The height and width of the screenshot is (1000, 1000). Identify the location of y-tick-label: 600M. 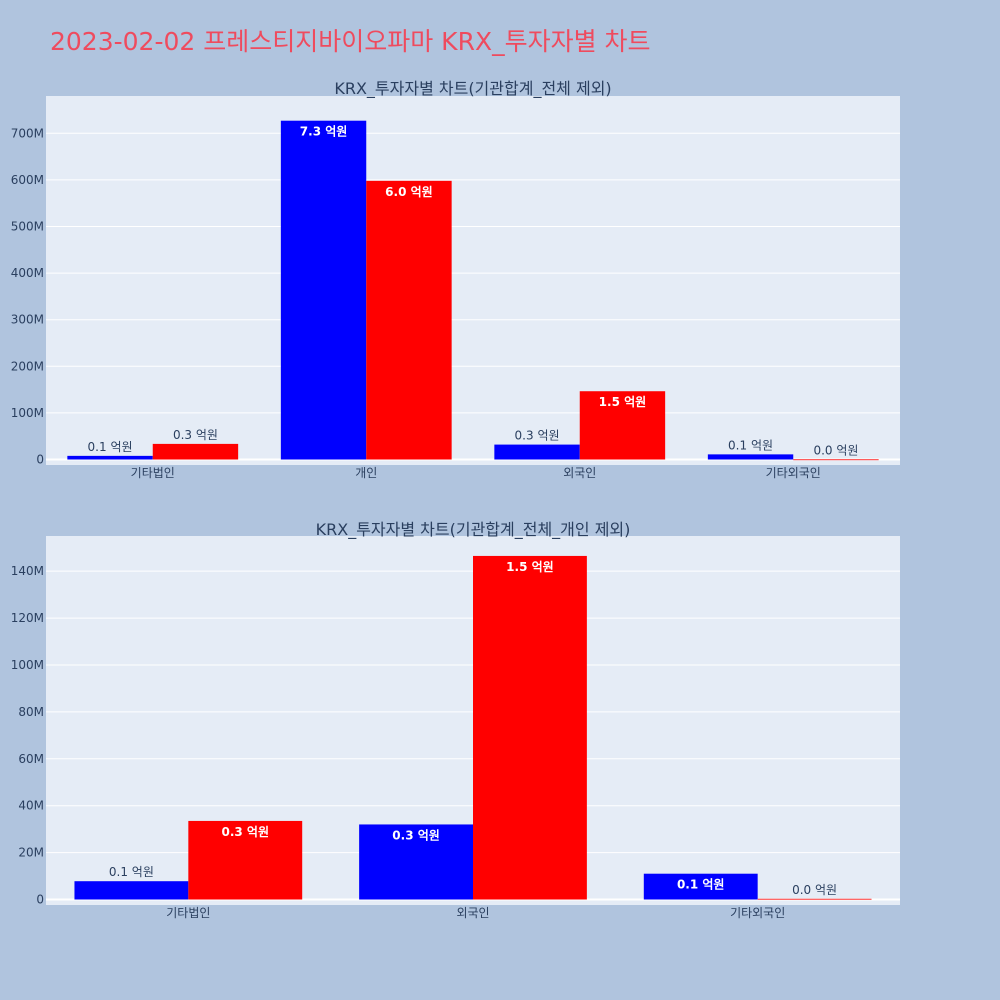
(27, 180).